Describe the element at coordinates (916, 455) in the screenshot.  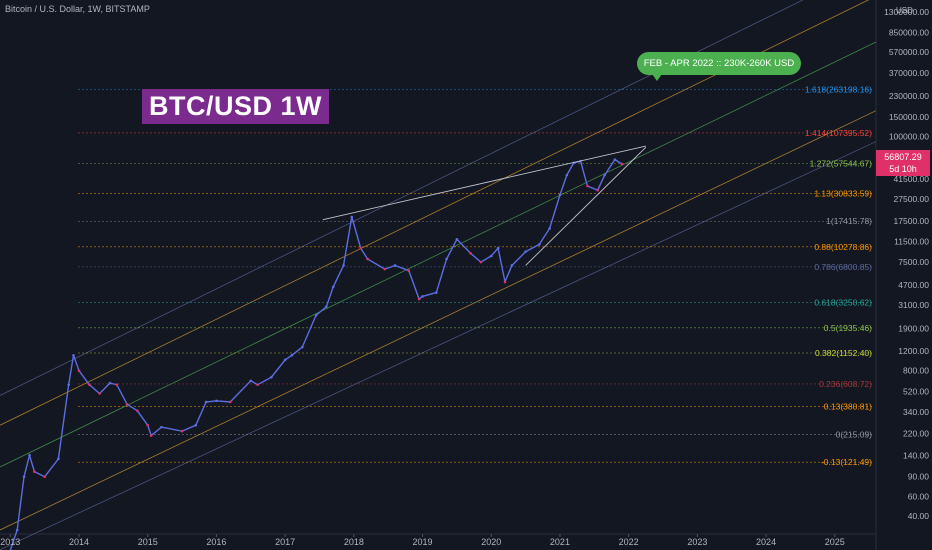
I see `y-tick-label: 140.00` at that location.